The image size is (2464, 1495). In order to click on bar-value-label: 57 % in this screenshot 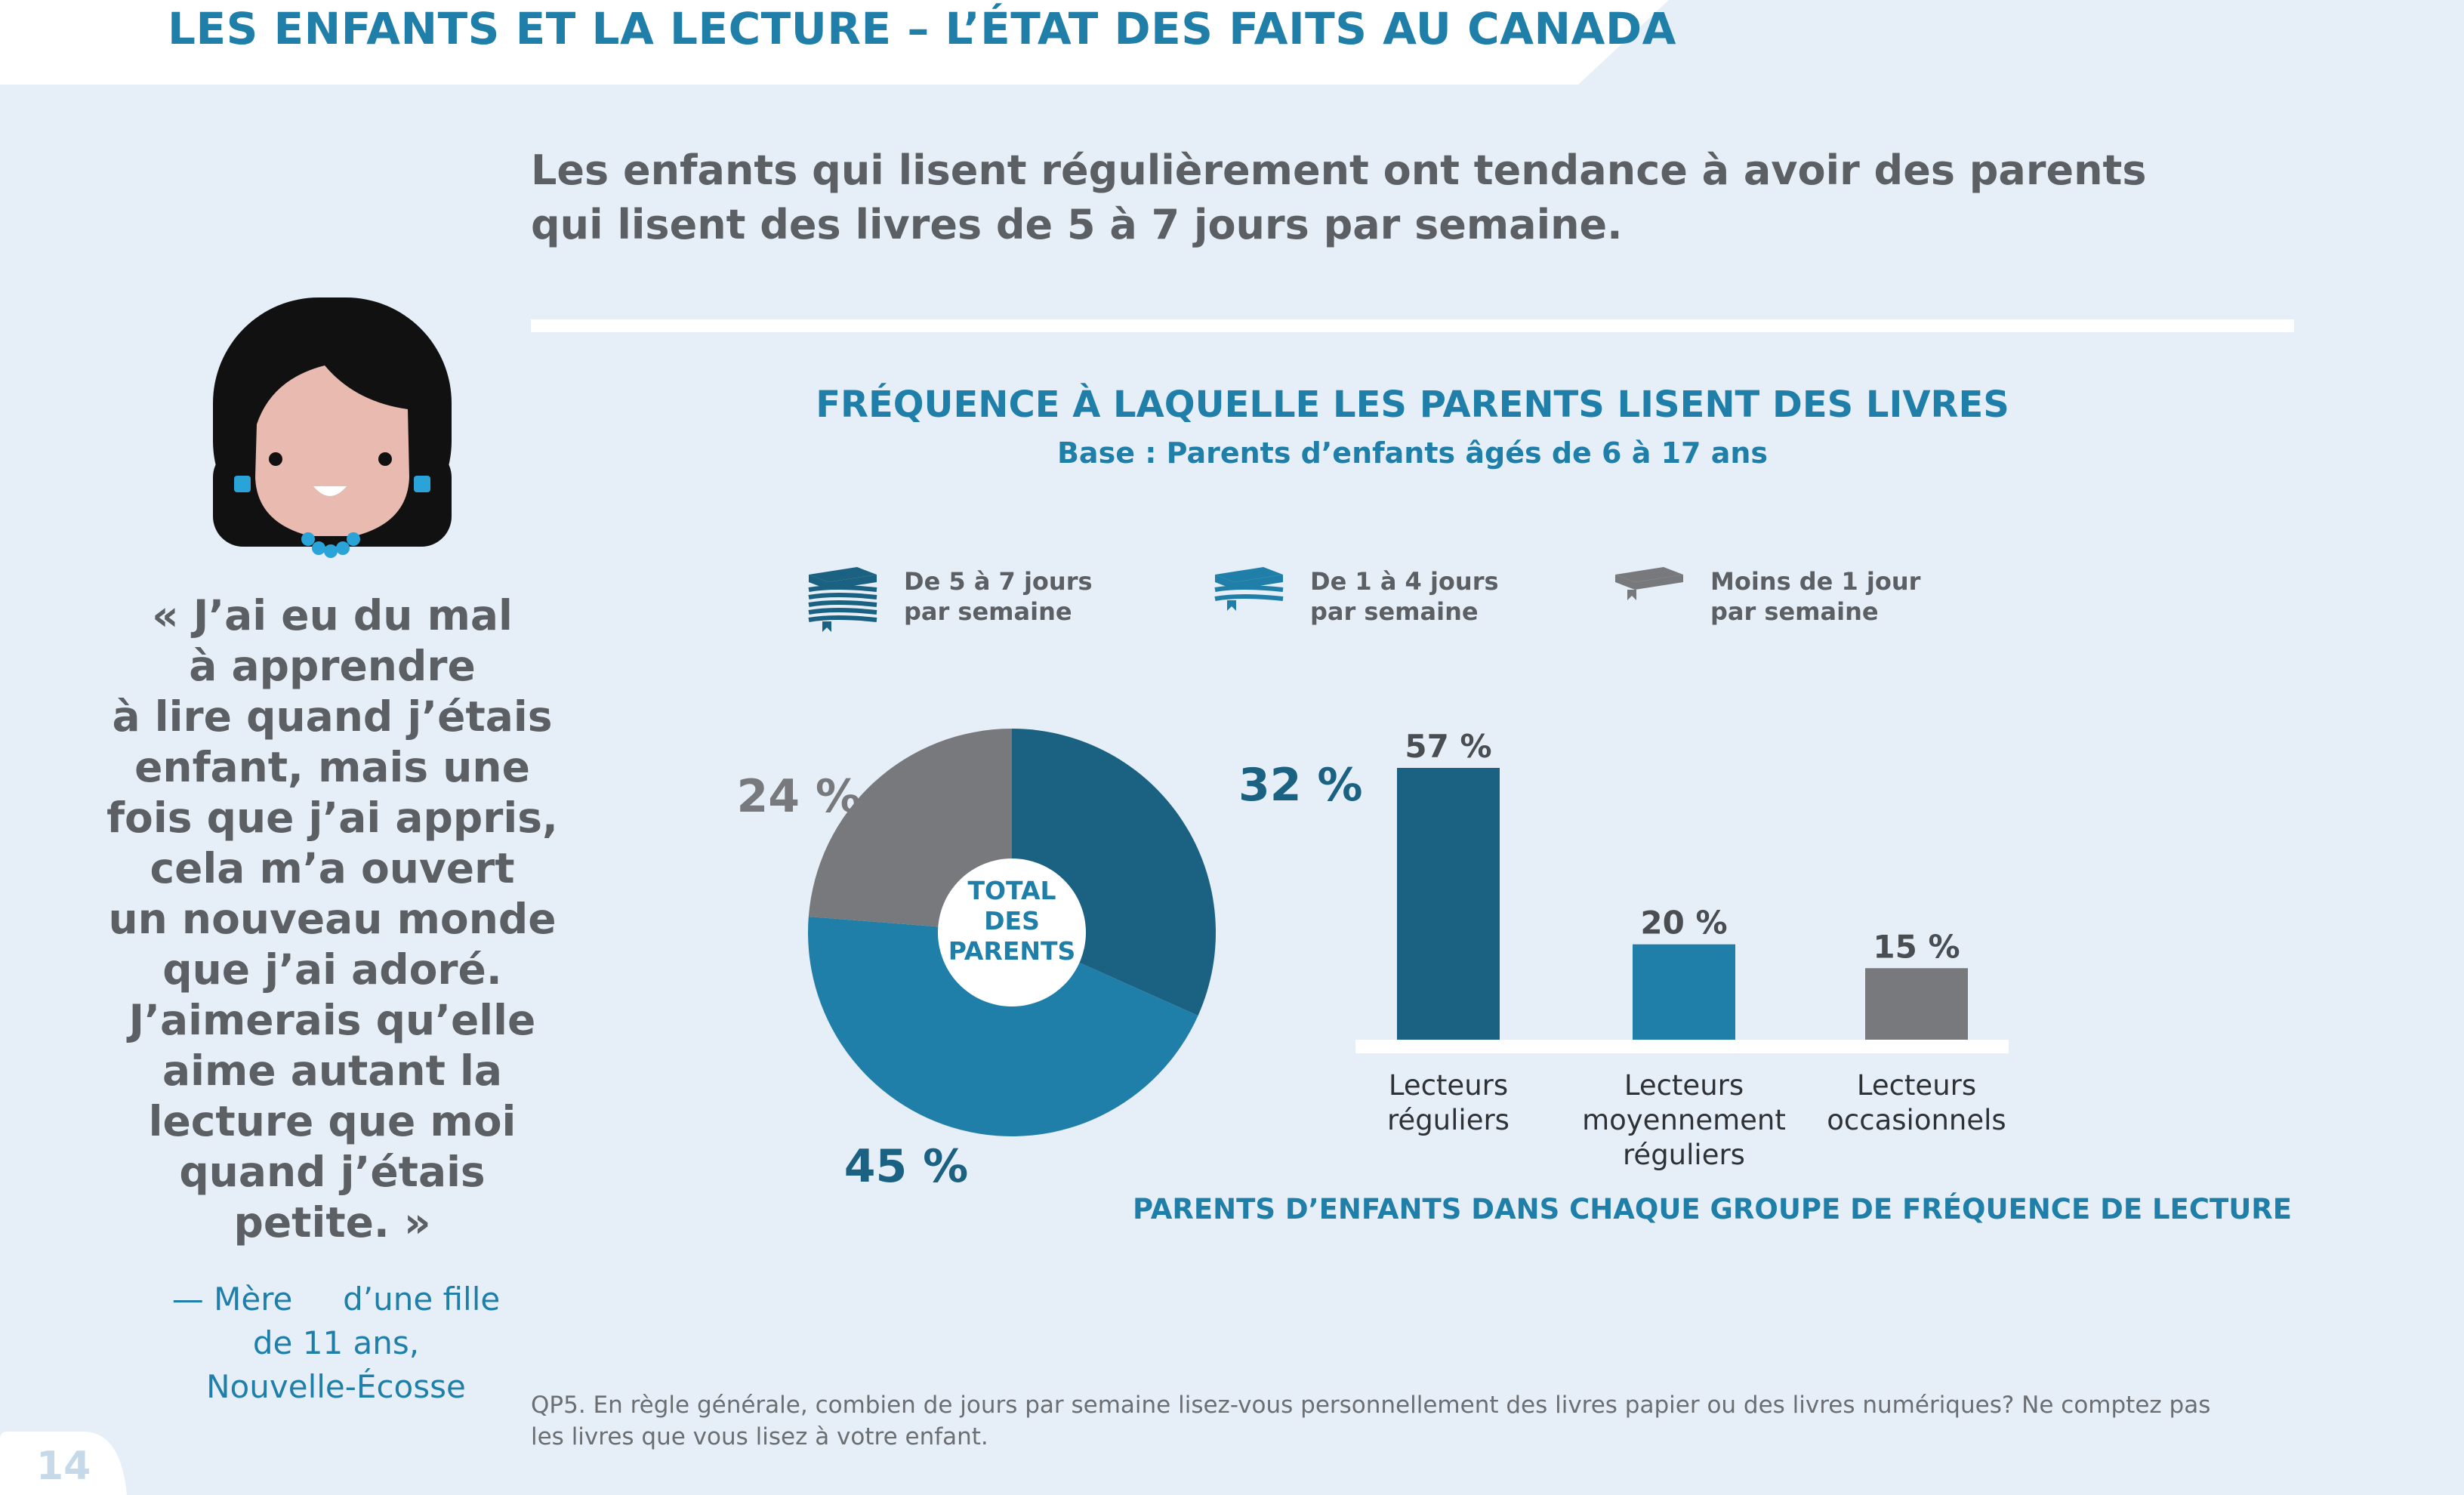, I will do `click(1448, 746)`.